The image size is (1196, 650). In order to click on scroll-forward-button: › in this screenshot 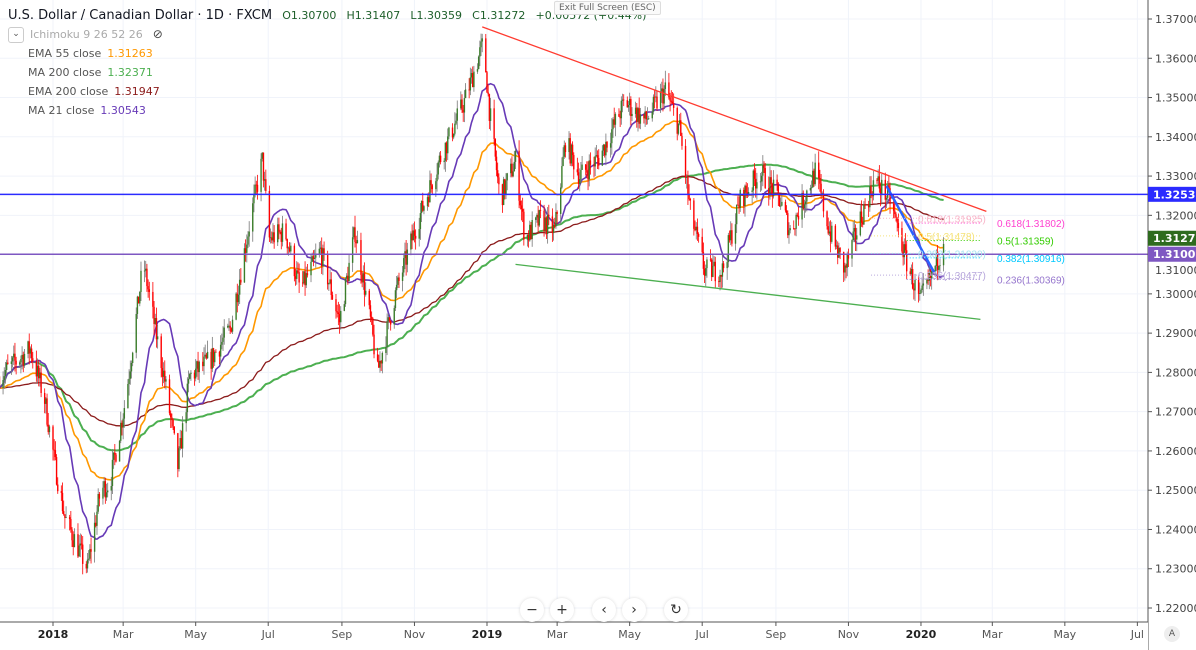, I will do `click(634, 610)`.